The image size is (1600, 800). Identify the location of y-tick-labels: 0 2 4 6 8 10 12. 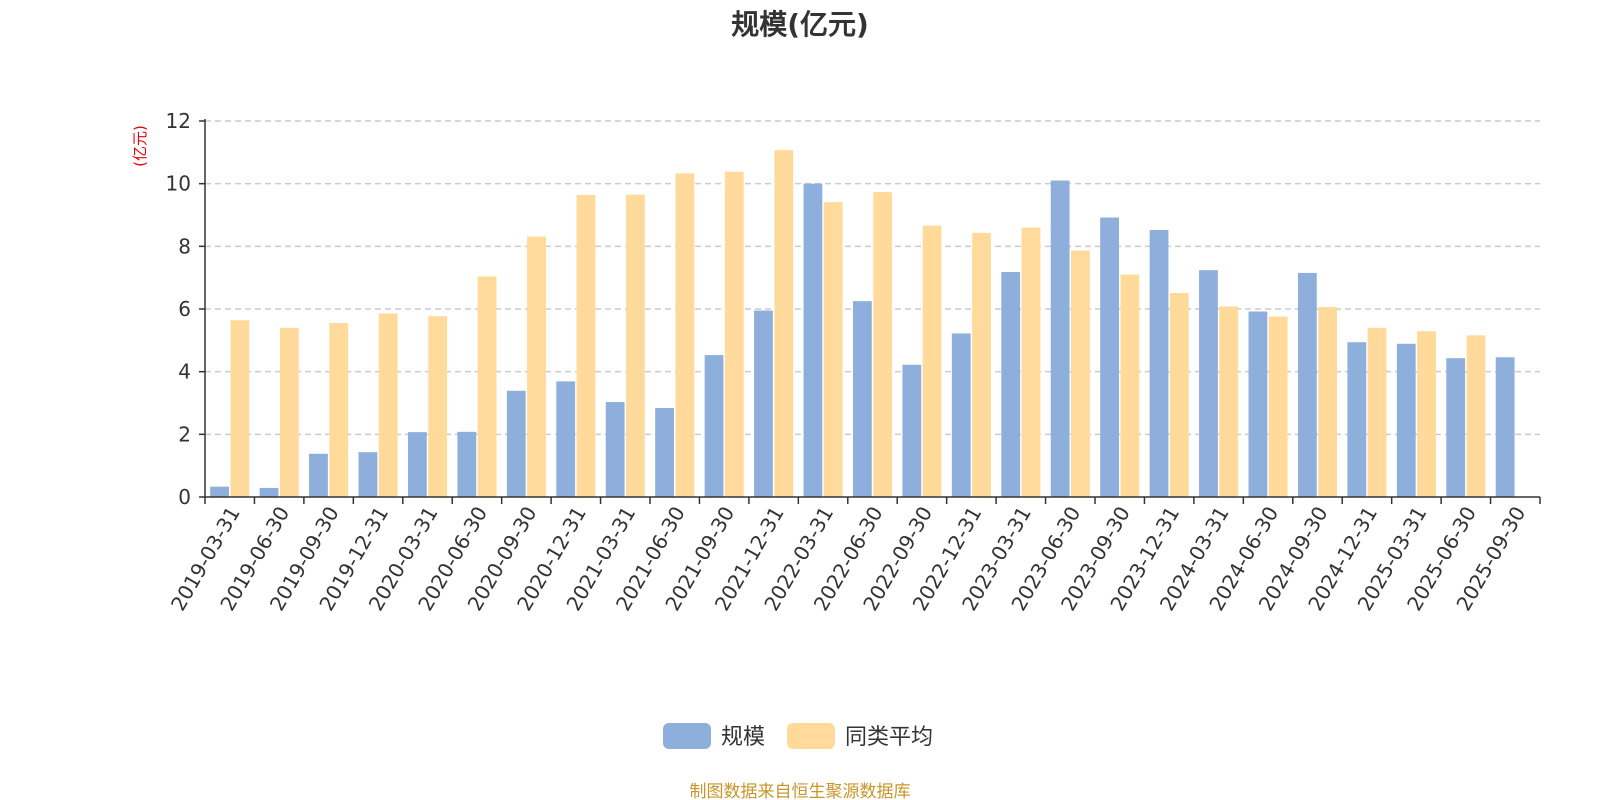
(178, 309).